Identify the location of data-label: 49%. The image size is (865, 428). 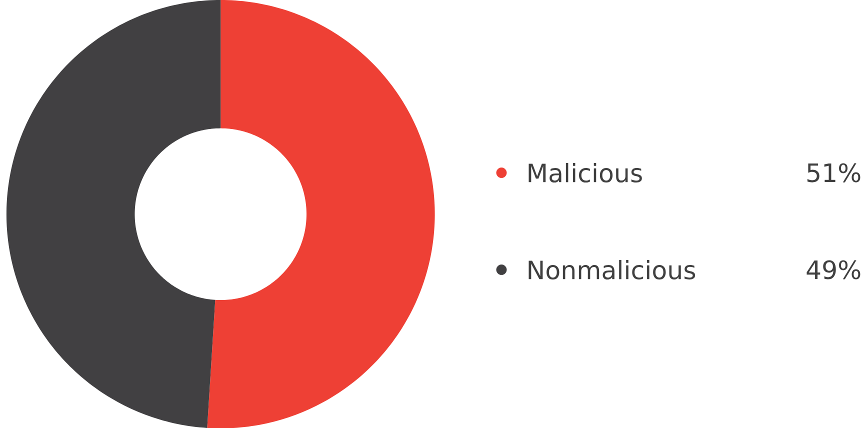
(833, 270).